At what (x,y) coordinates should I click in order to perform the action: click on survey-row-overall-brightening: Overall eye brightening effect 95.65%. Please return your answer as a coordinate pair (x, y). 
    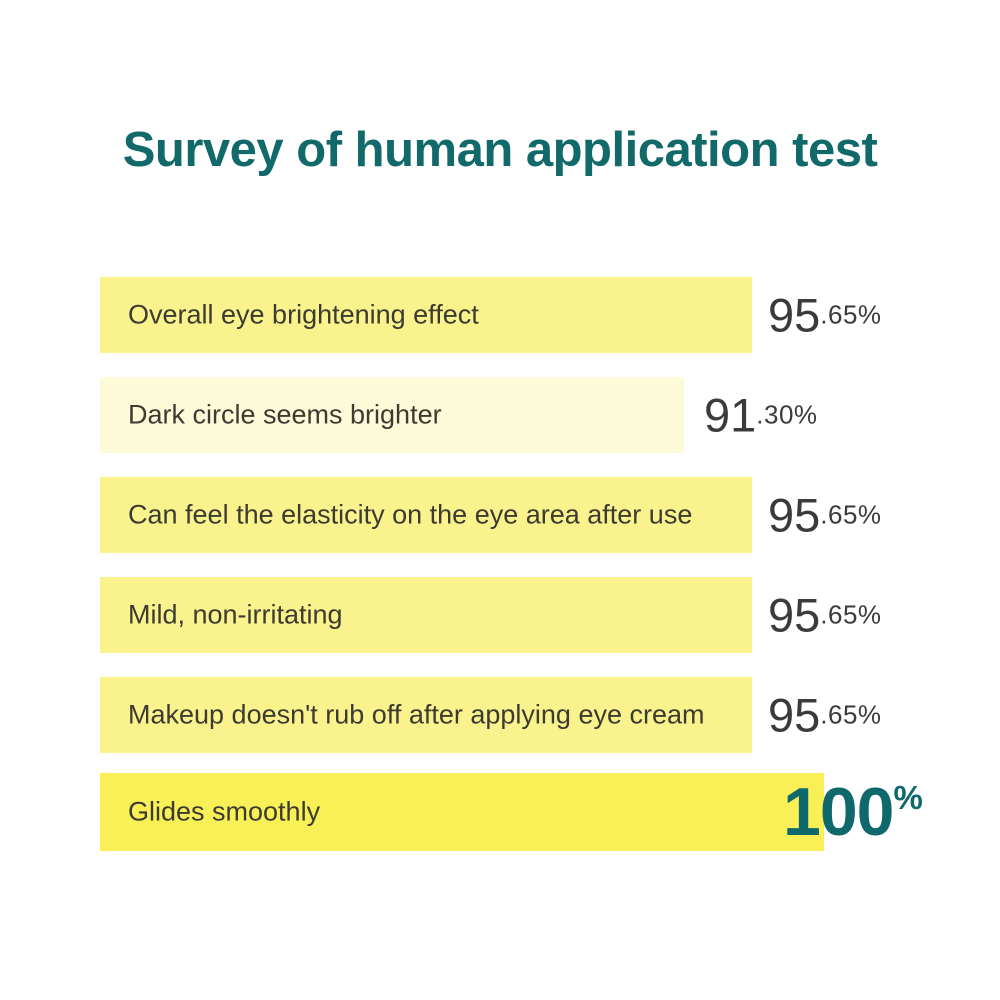
    Looking at the image, I should click on (530, 315).